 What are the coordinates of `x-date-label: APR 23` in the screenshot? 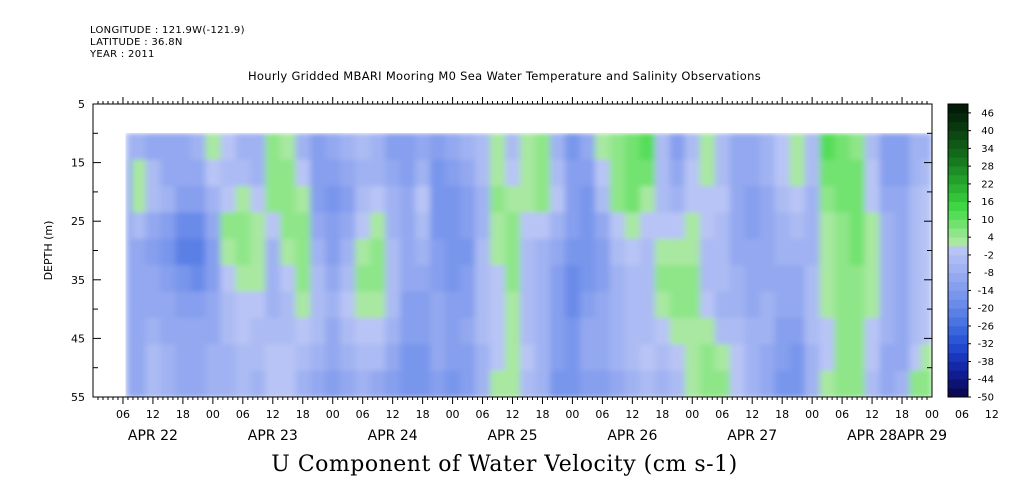 It's located at (273, 436).